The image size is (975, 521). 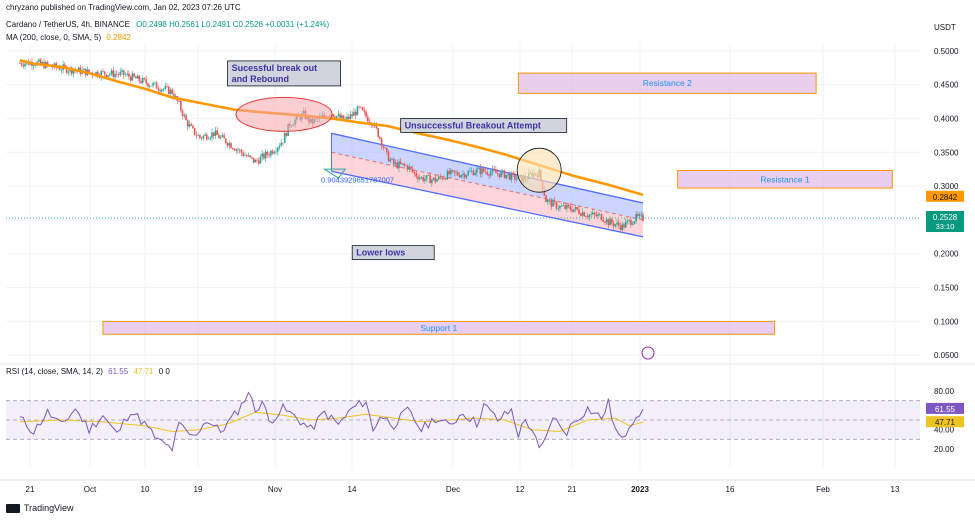 I want to click on price-tick-label: 0.1000, so click(x=946, y=321).